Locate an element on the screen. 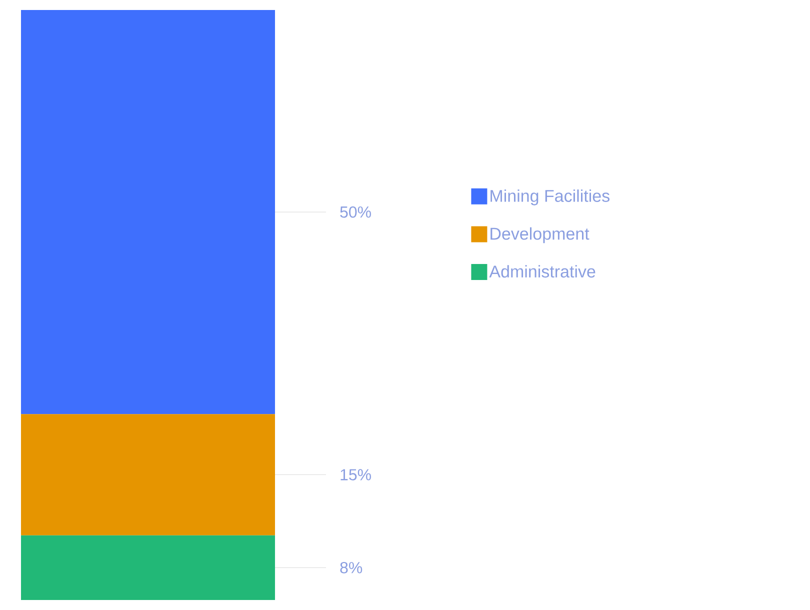 This screenshot has width=810, height=610. data-label: 50% is located at coordinates (355, 212).